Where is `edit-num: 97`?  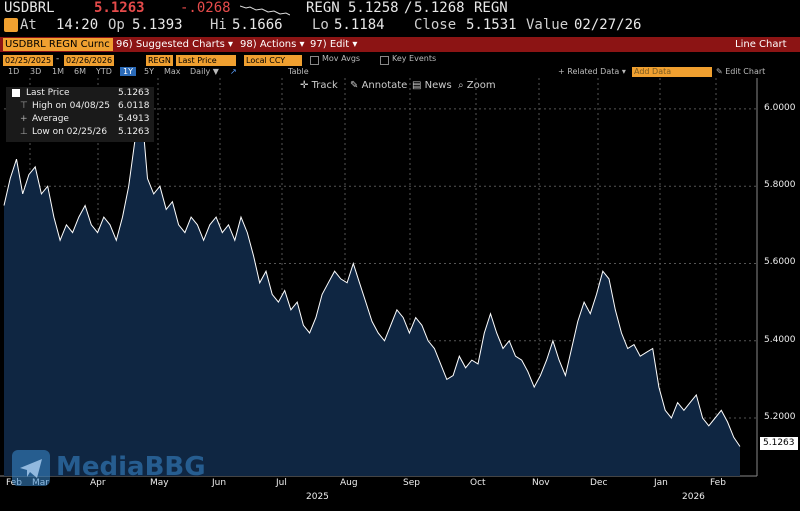
edit-num: 97 is located at coordinates (316, 44).